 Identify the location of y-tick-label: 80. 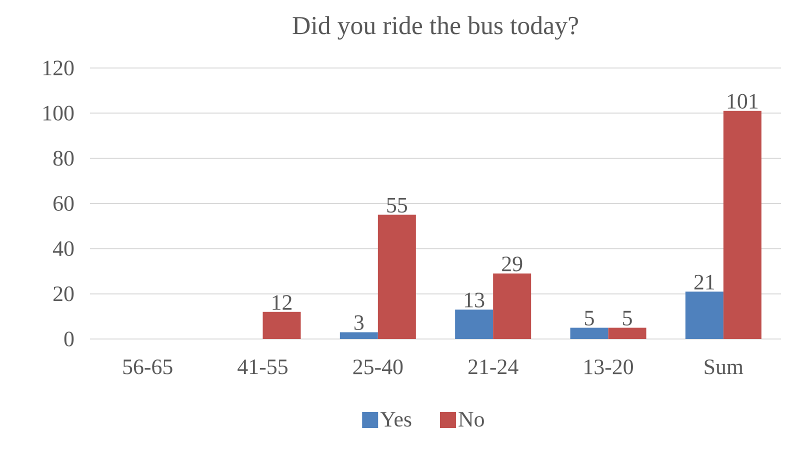
(63, 158).